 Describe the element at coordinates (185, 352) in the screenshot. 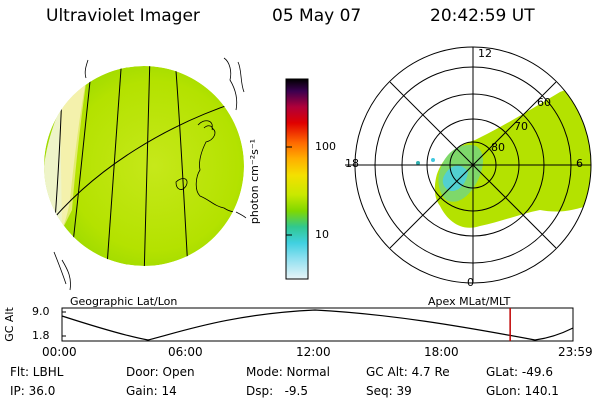

I see `time-tick-1: 06:00` at that location.